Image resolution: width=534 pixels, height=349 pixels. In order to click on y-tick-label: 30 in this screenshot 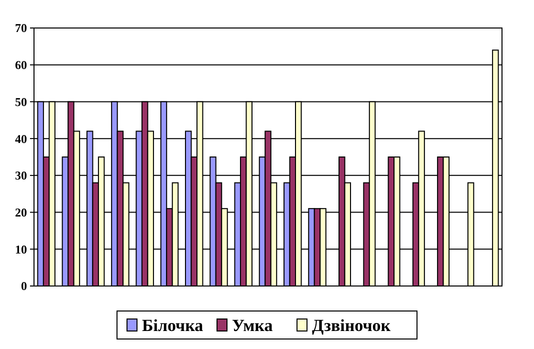, I will do `click(21, 175)`.